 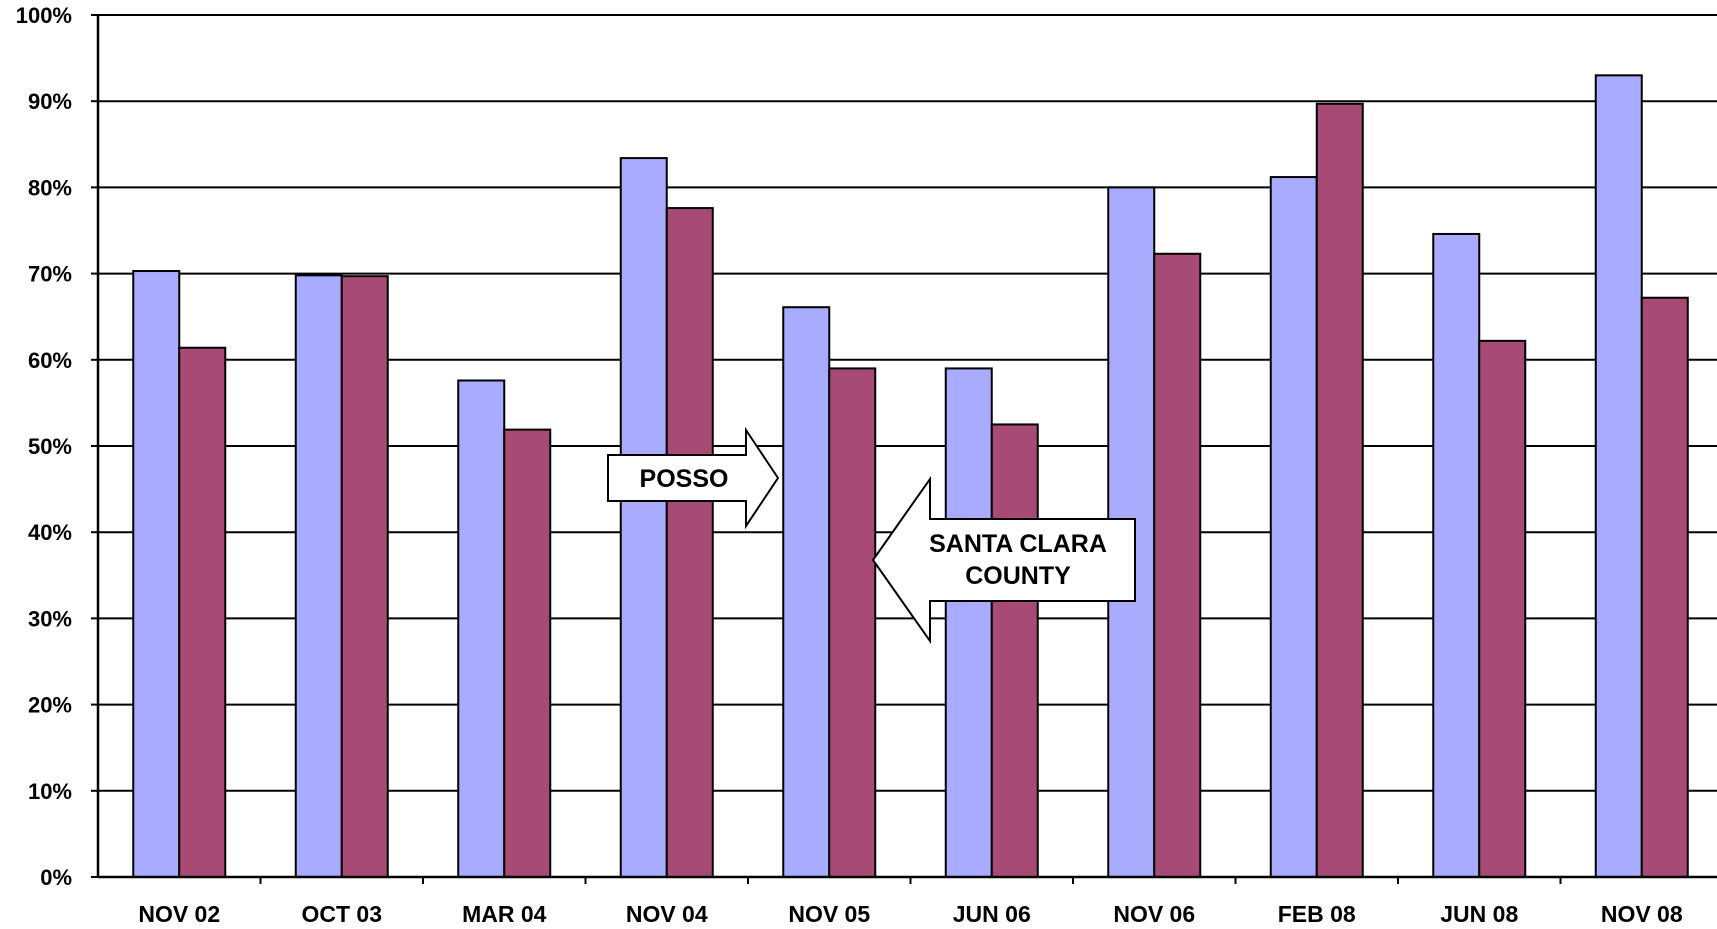 I want to click on posso-arrow-shape, so click(x=693, y=478).